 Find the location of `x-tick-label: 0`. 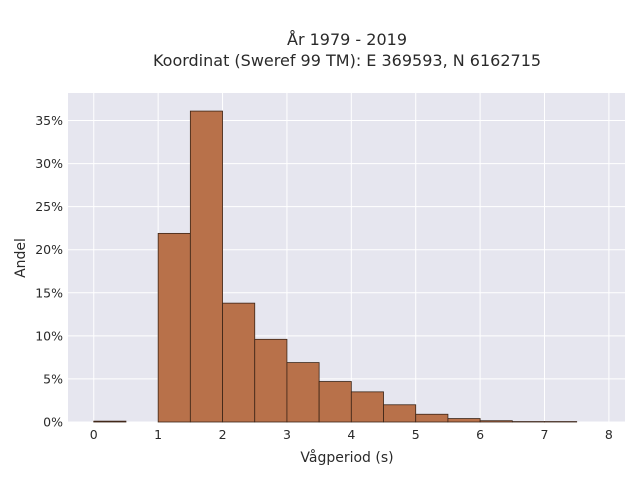

x-tick-label: 0 is located at coordinates (94, 434).